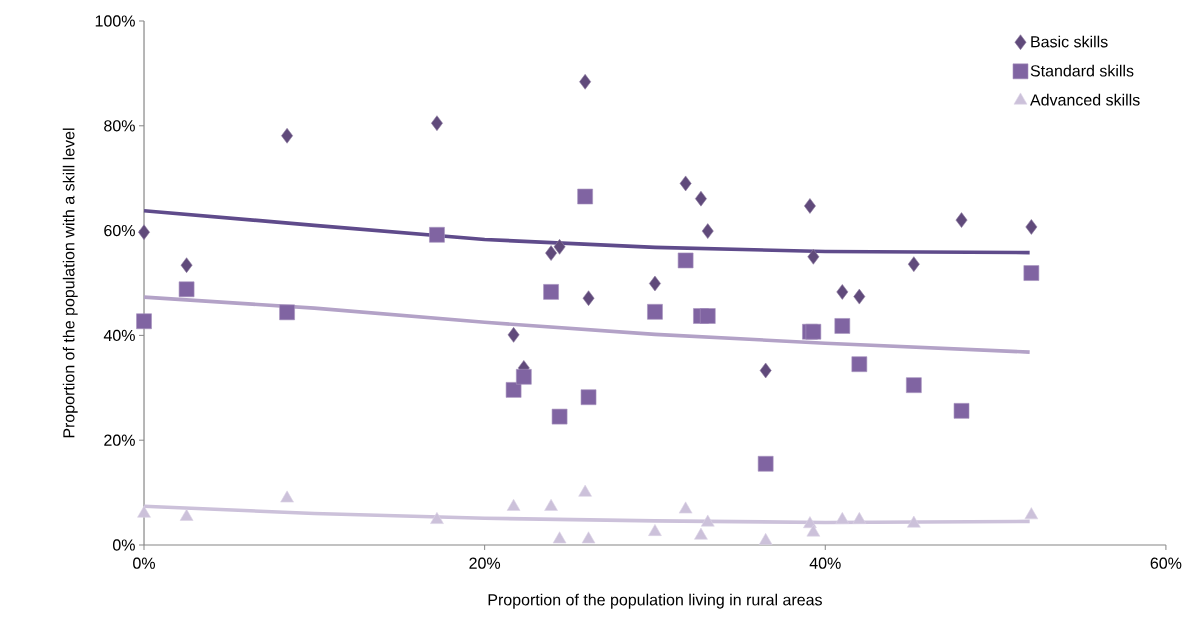 The height and width of the screenshot is (632, 1195). I want to click on legend-label: Standard skills, so click(1082, 70).